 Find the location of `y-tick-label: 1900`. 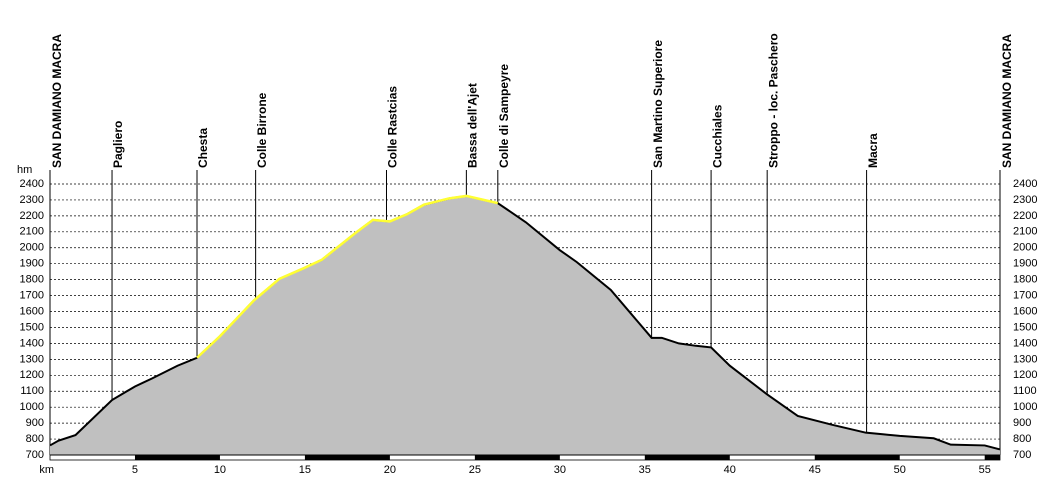

y-tick-label: 1900 is located at coordinates (32, 264).